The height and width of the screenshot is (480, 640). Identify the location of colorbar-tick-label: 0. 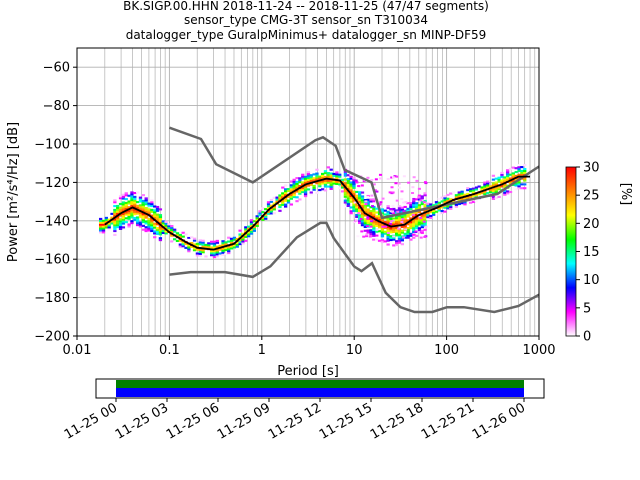
(587, 337).